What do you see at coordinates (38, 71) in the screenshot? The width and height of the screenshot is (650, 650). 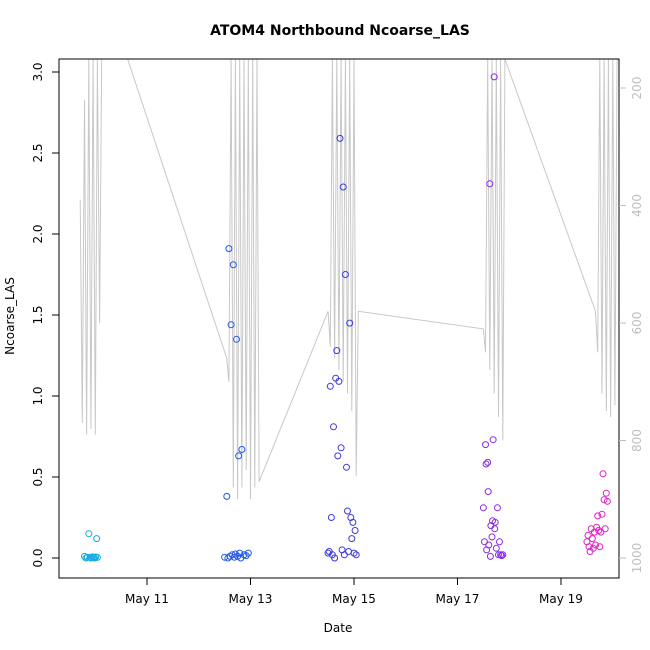 I see `y-tick-label: 3.0` at bounding box center [38, 71].